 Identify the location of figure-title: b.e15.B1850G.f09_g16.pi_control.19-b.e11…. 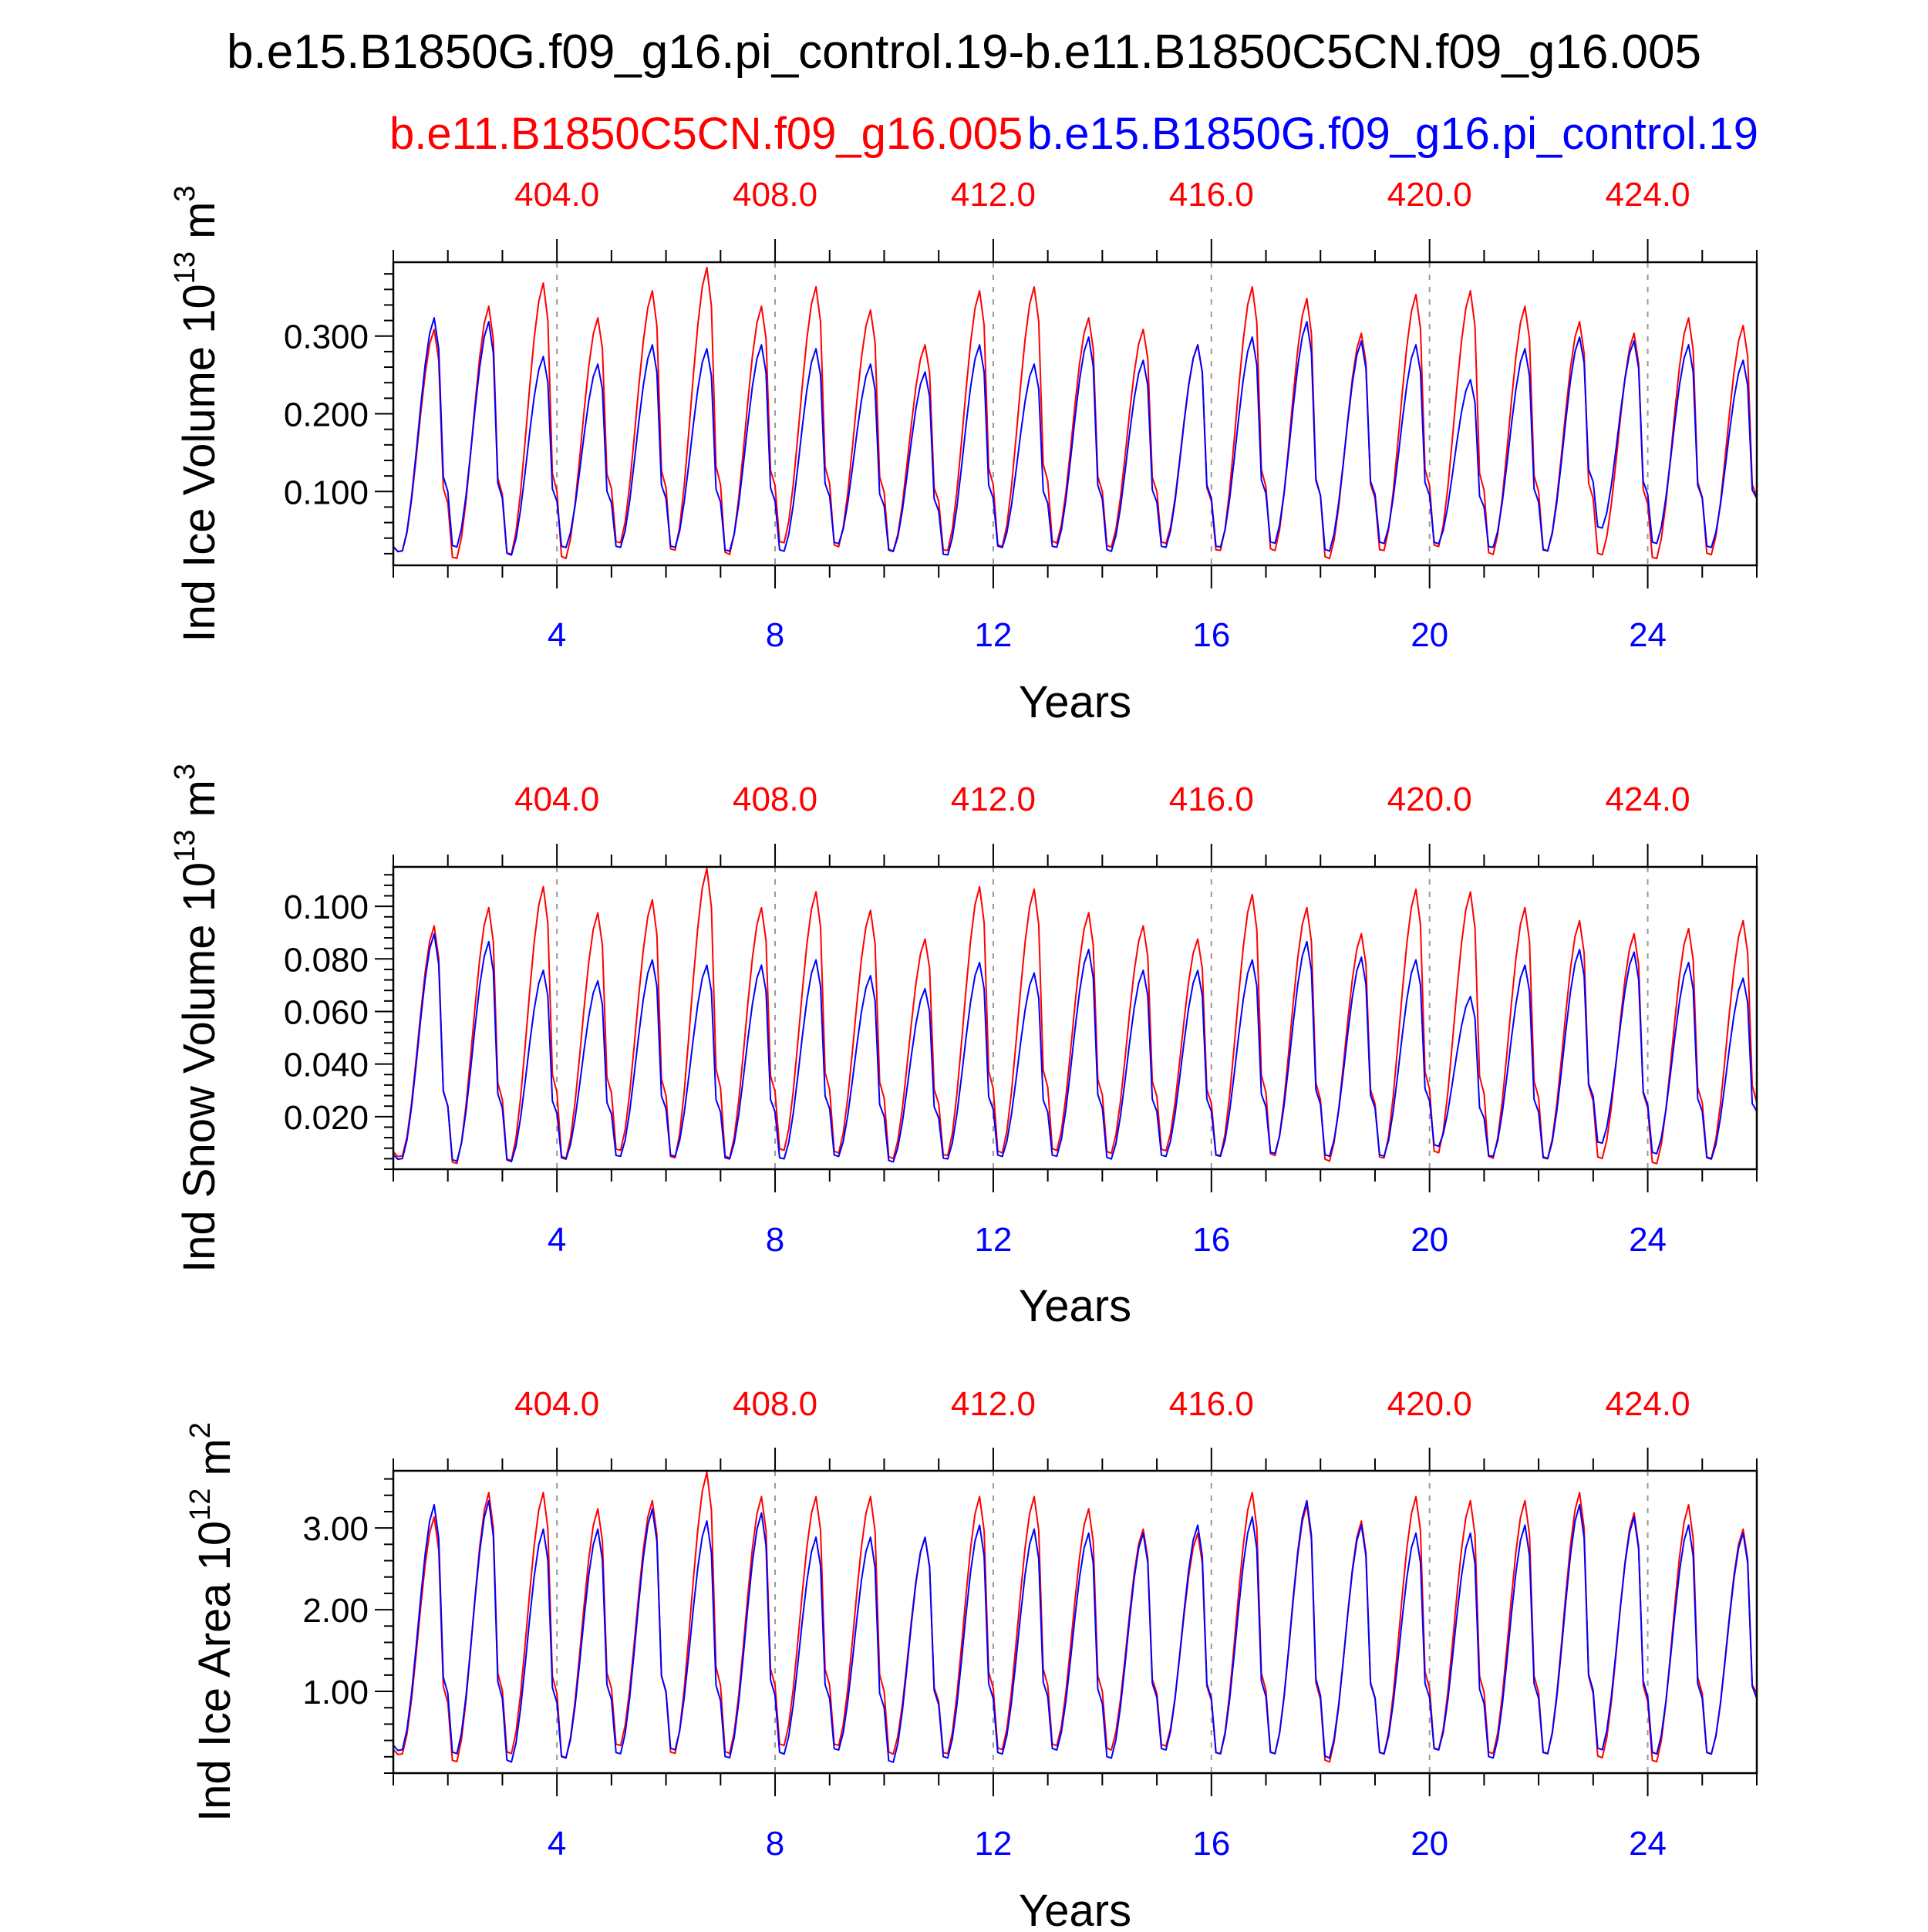
(964, 52).